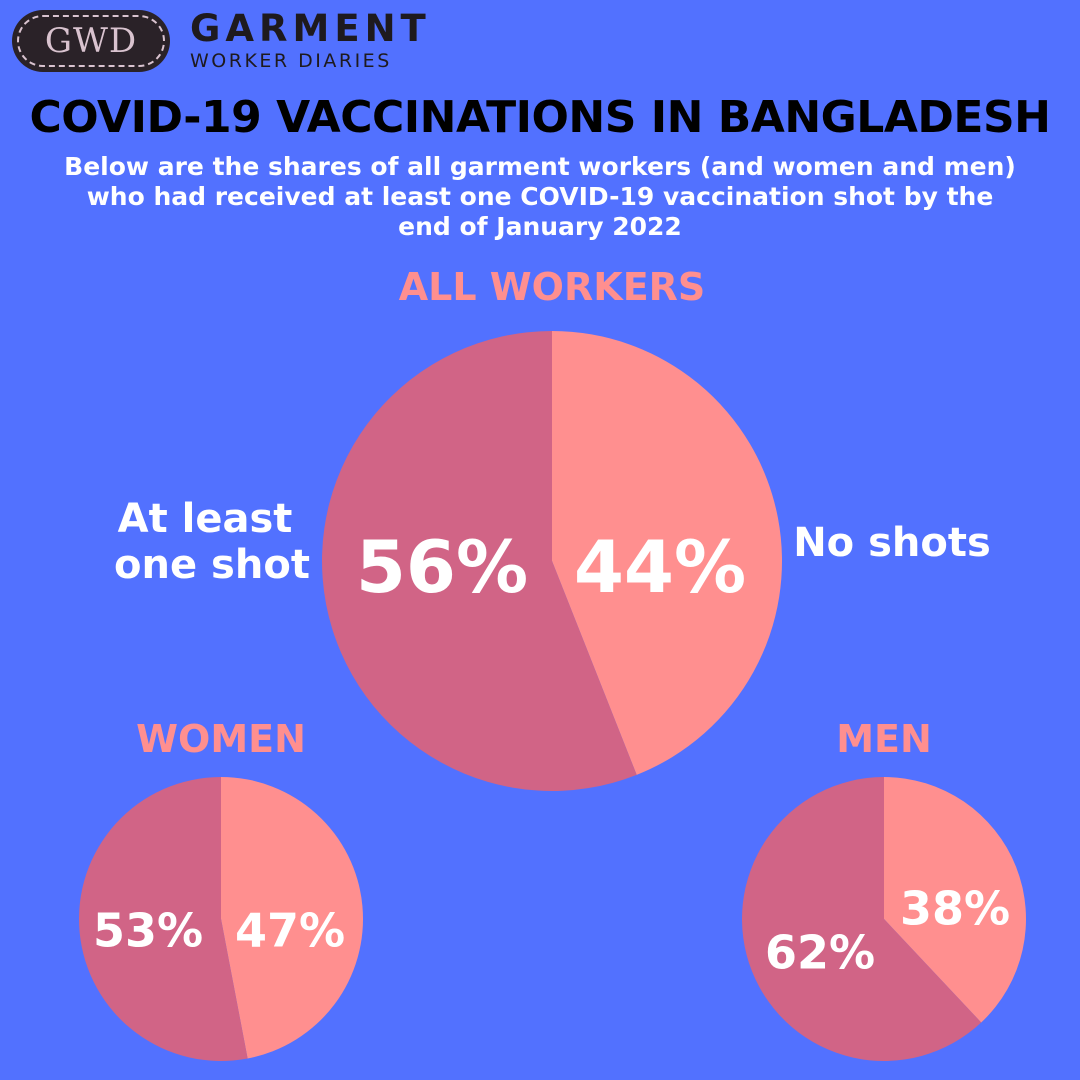 This screenshot has height=1080, width=1080. I want to click on pie-label-men-1: 62%, so click(820, 953).